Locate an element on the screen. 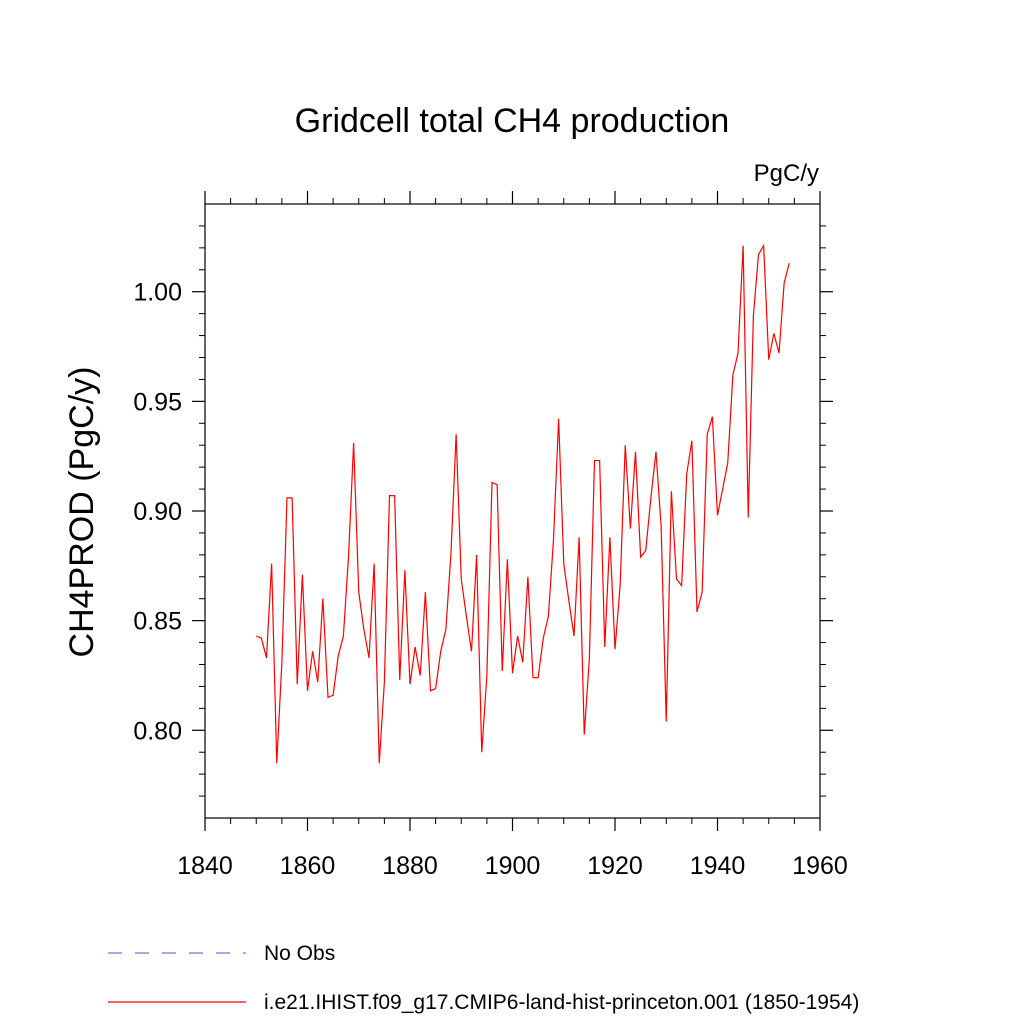  y-tick-label: 0.90 is located at coordinates (157, 512).